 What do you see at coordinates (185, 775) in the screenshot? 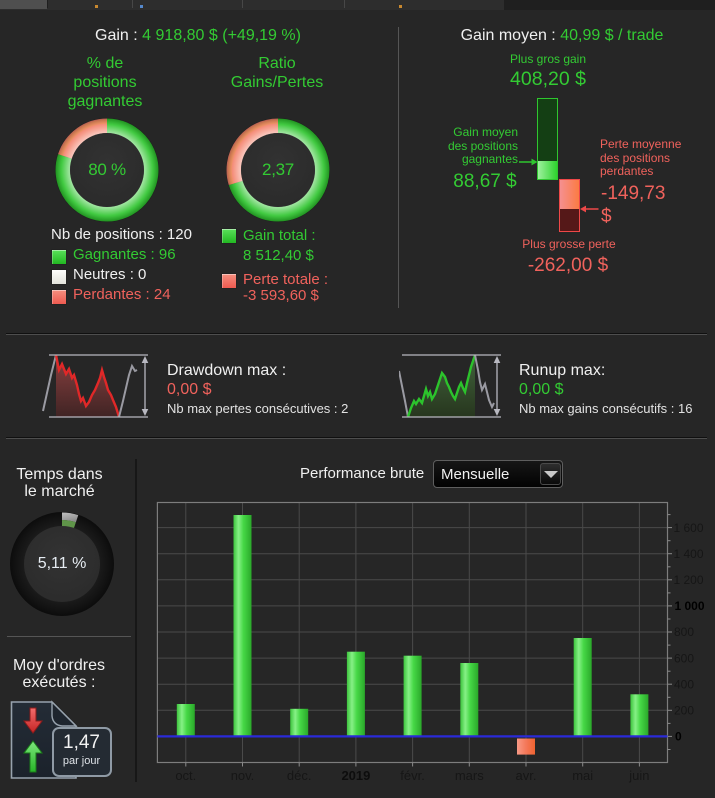
I see `svg-text: oct.` at bounding box center [185, 775].